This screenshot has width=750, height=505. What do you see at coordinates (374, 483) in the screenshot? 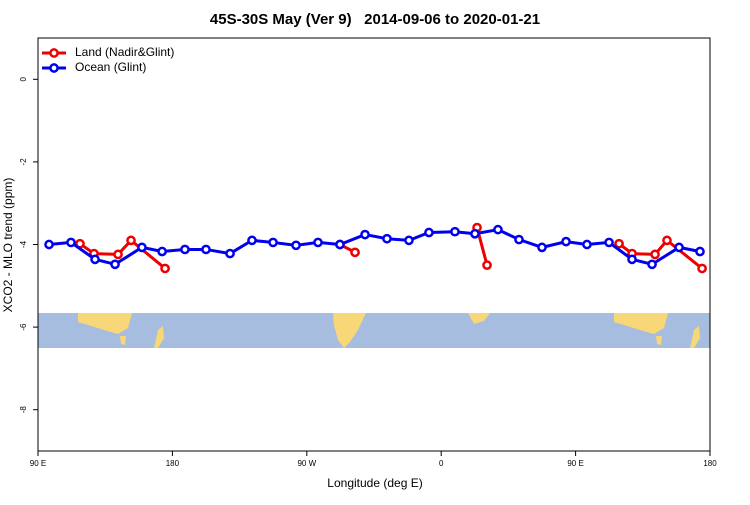
I see `x-axis-label: Longitude (deg E)` at bounding box center [374, 483].